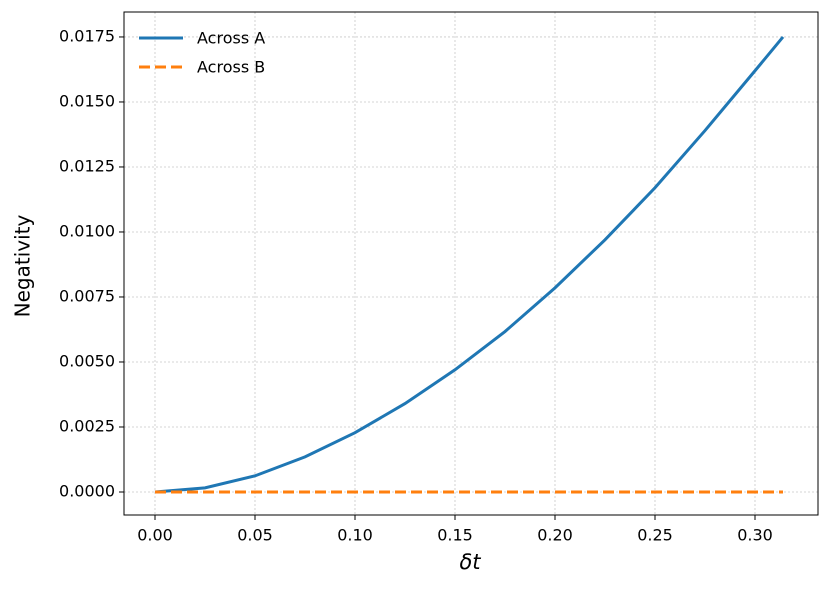 This screenshot has width=827, height=591. What do you see at coordinates (470, 562) in the screenshot?
I see `x-axis-label: δt` at bounding box center [470, 562].